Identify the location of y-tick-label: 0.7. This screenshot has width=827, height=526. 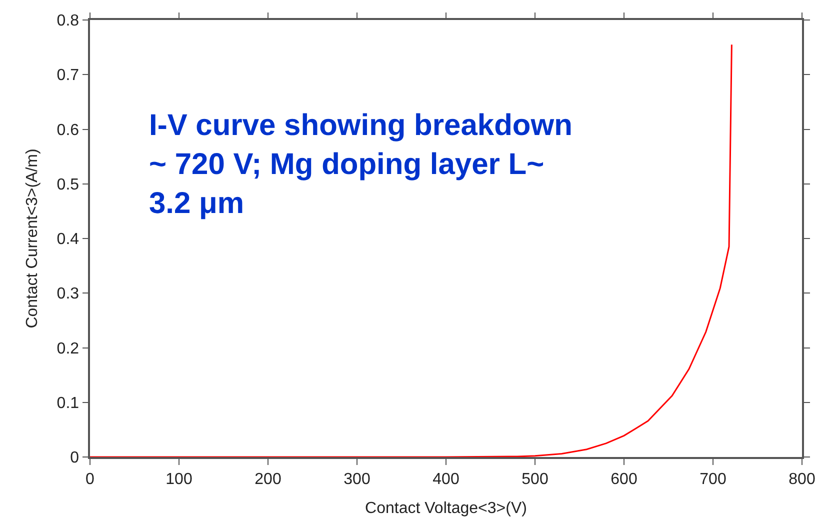
(68, 75).